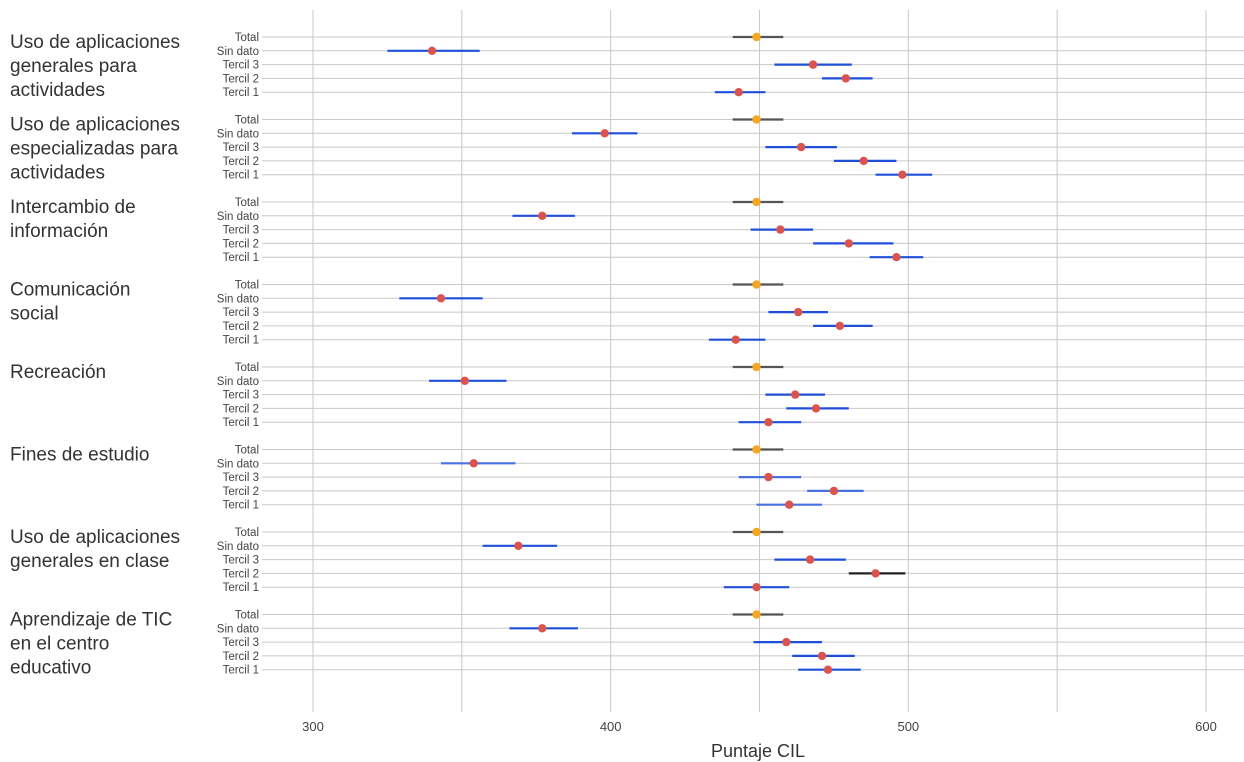  Describe the element at coordinates (1206, 726) in the screenshot. I see `x-tick-label: 600` at that location.